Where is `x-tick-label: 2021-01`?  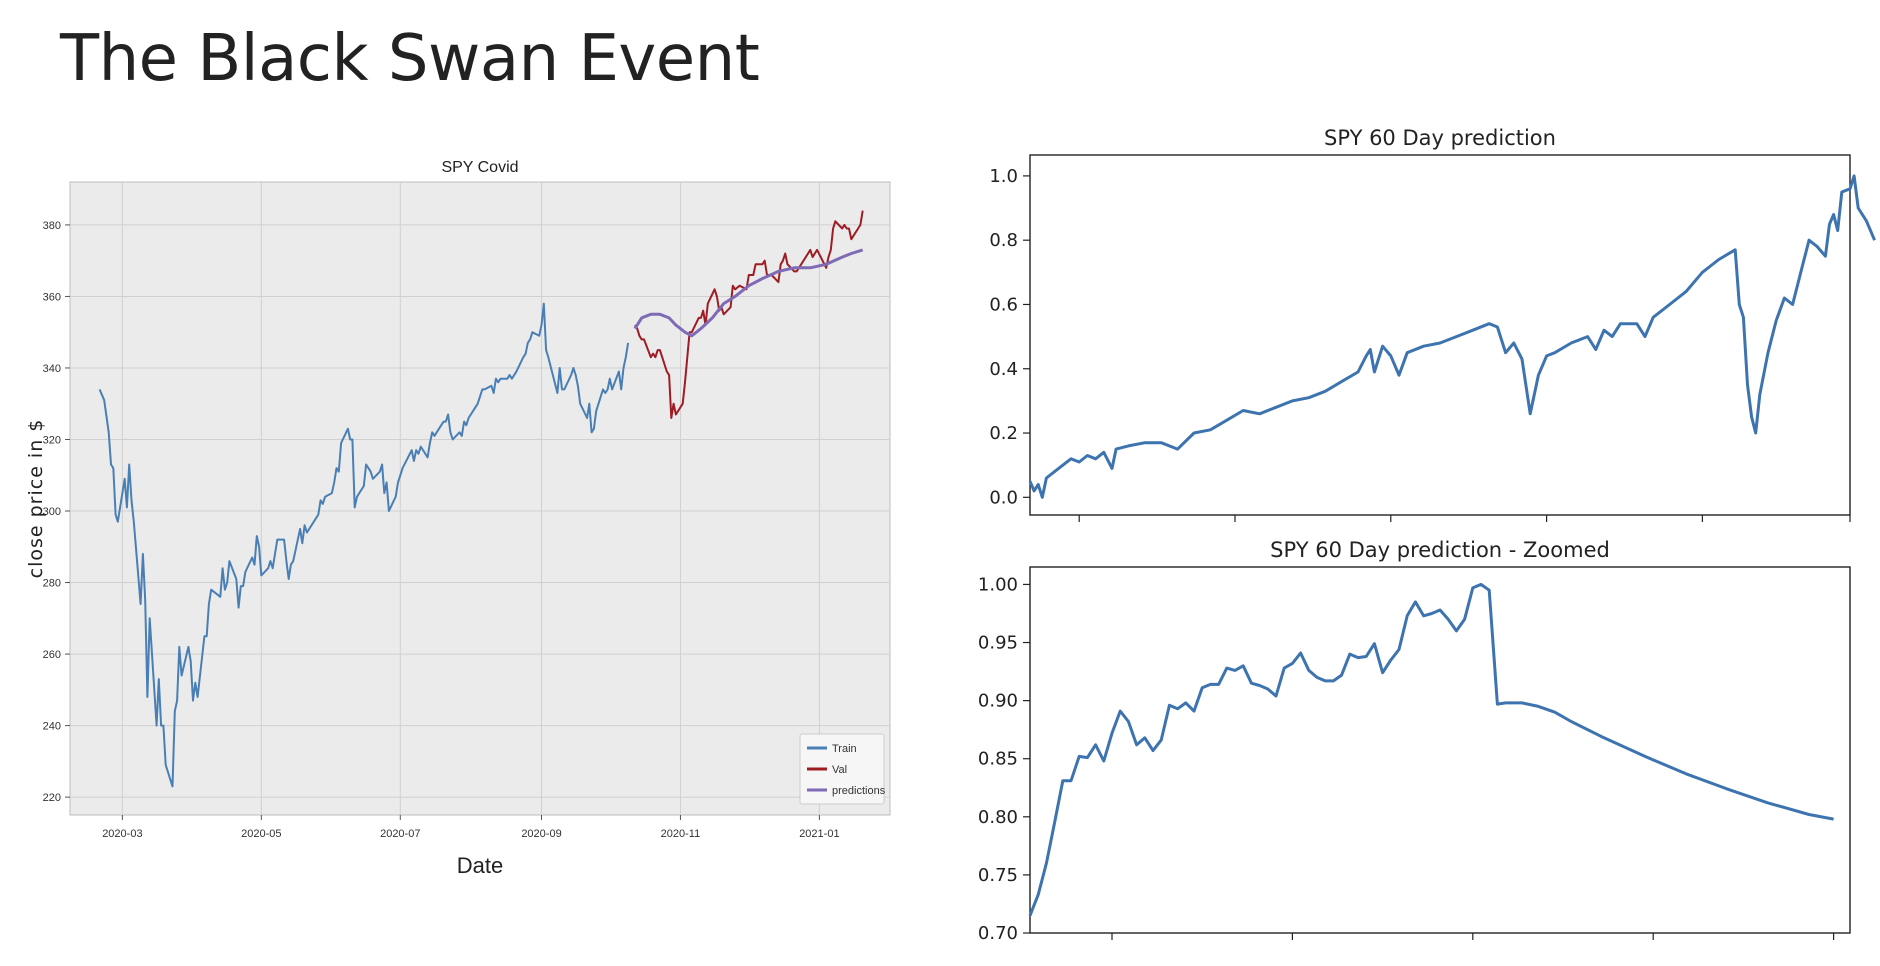
x-tick-label: 2021-01 is located at coordinates (819, 834).